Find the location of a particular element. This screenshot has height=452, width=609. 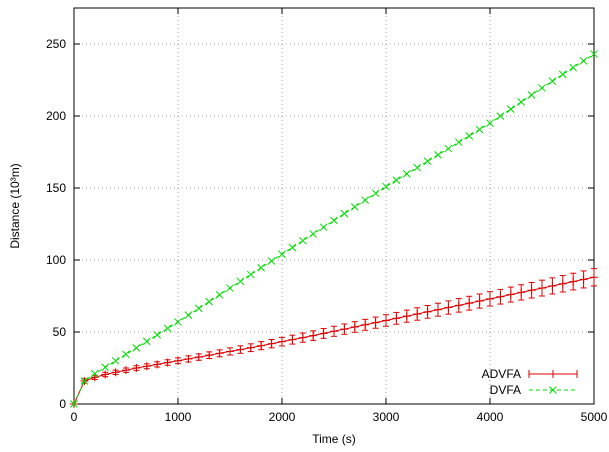

x-tick-label: 1000 is located at coordinates (178, 417).